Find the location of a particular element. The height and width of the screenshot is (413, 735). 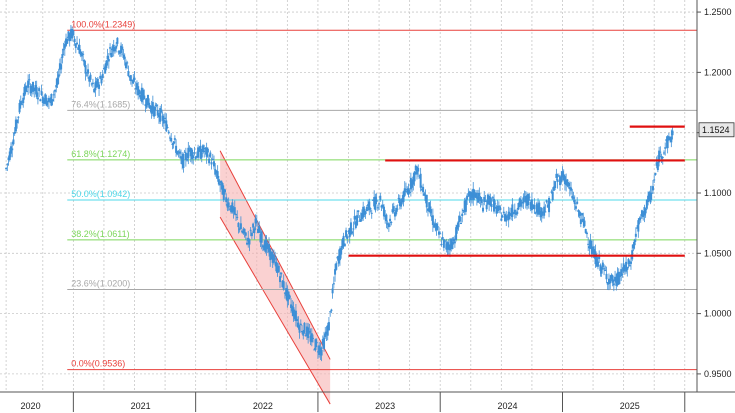

y-tick-label: 1.2000 is located at coordinates (718, 72).